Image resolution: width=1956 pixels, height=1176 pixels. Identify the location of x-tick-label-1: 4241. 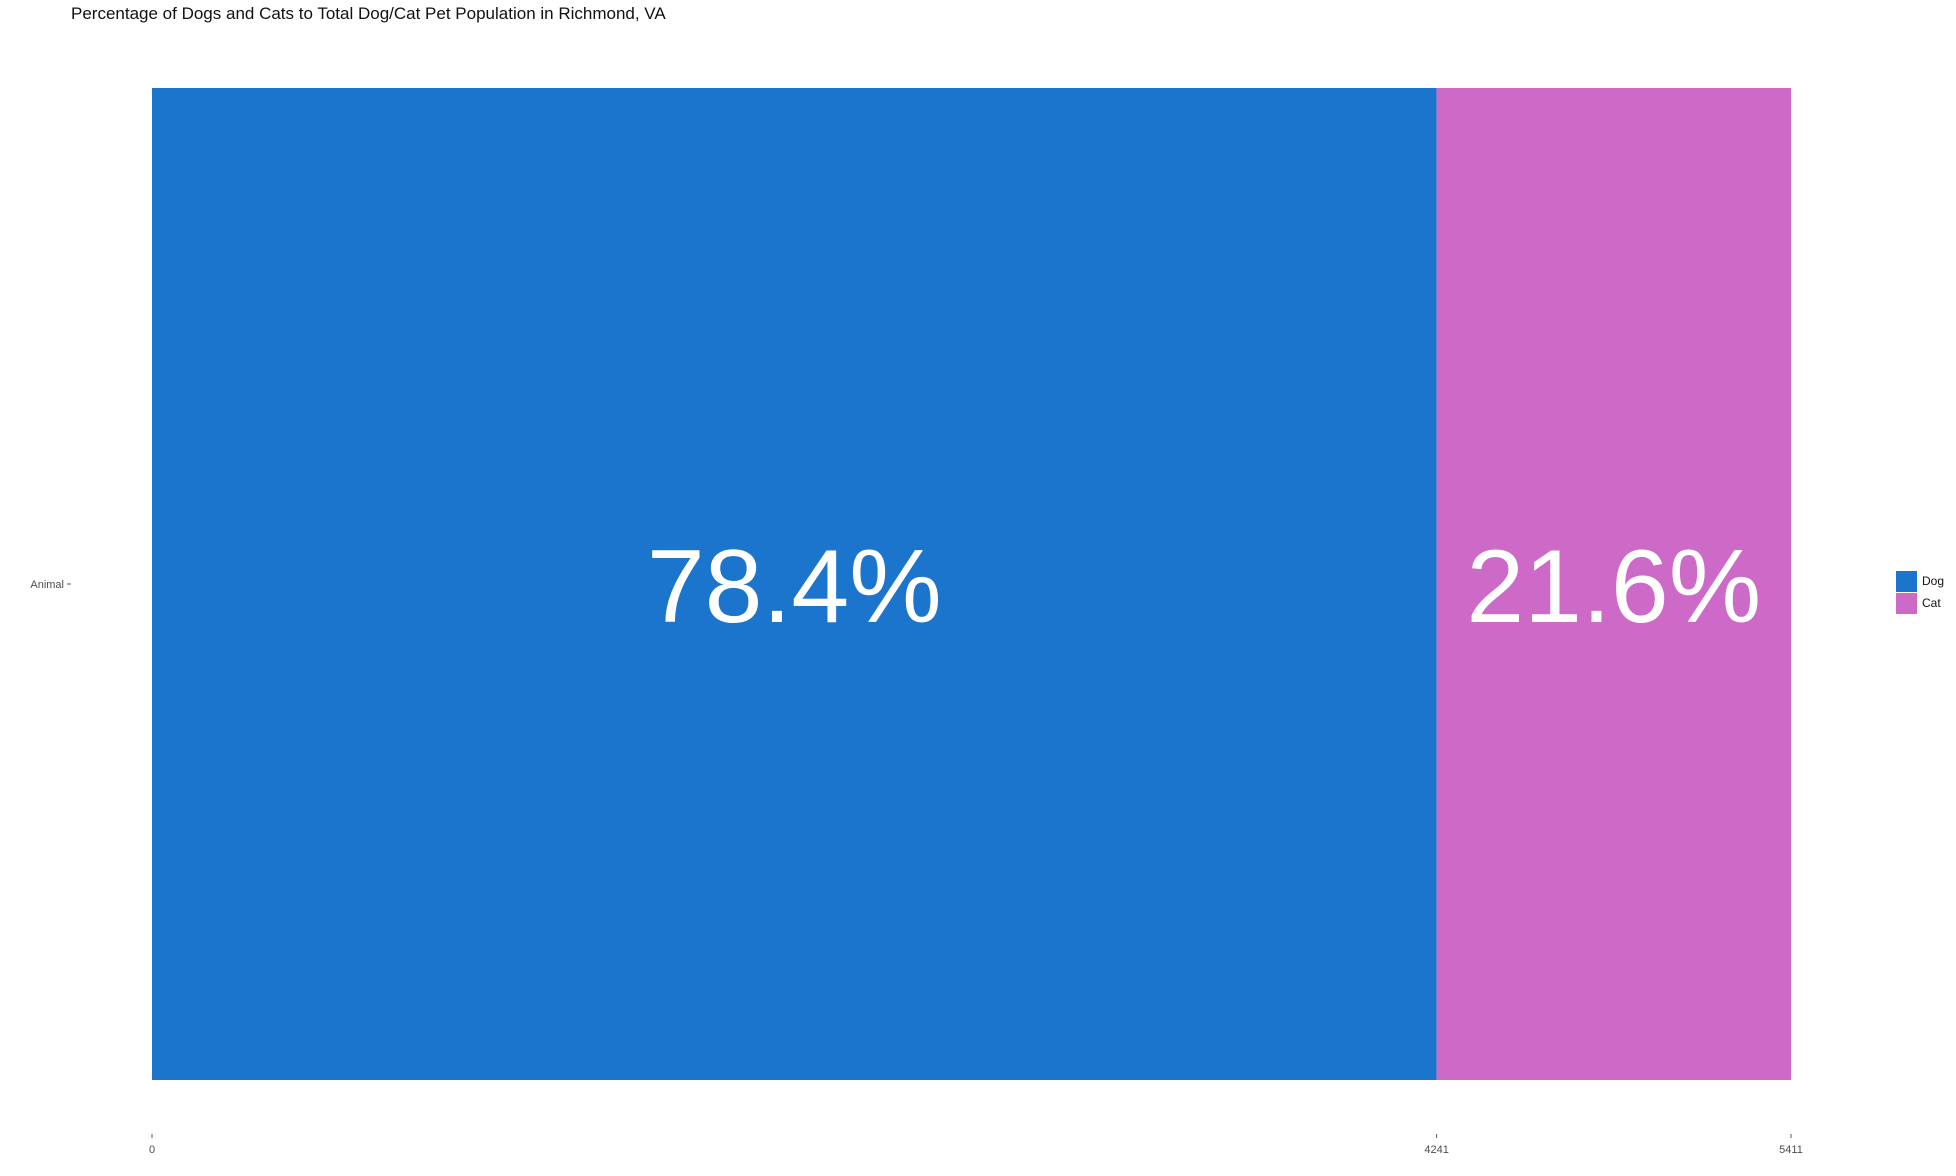
(1436, 1150).